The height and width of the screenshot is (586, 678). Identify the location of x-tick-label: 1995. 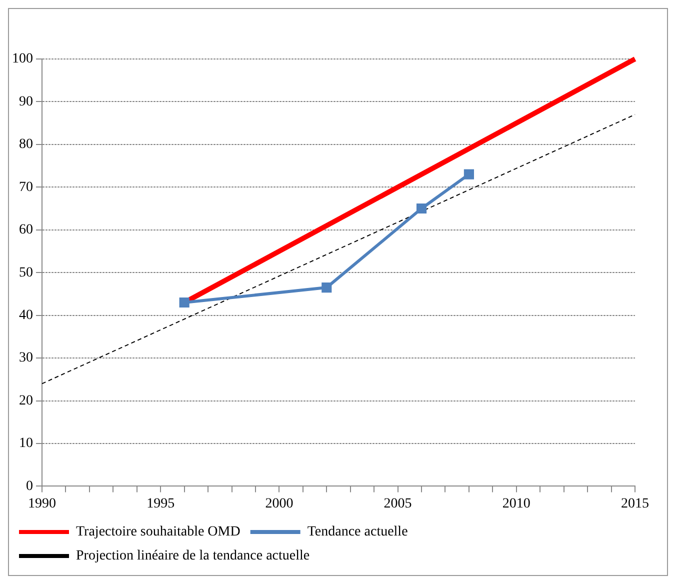
(160, 504).